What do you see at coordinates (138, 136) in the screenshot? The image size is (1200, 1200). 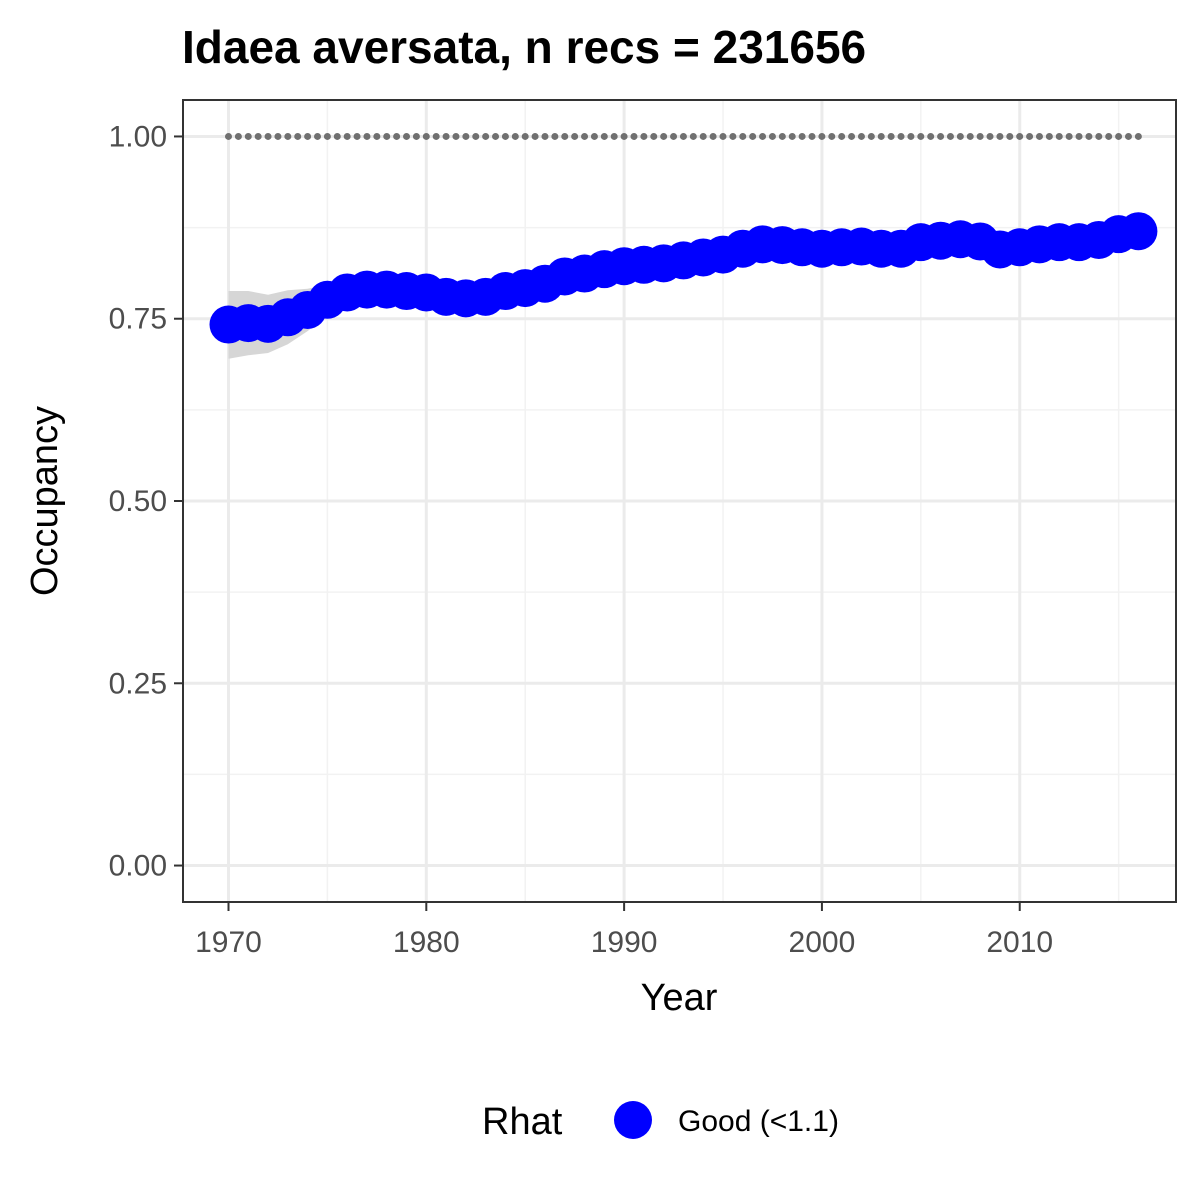 I see `y-tick-label: 1.00` at bounding box center [138, 136].